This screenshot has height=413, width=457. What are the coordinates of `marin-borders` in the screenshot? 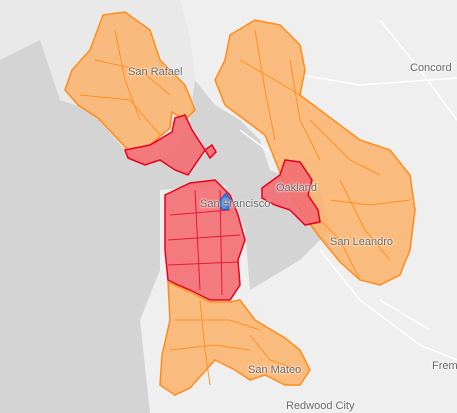 It's located at (125, 82).